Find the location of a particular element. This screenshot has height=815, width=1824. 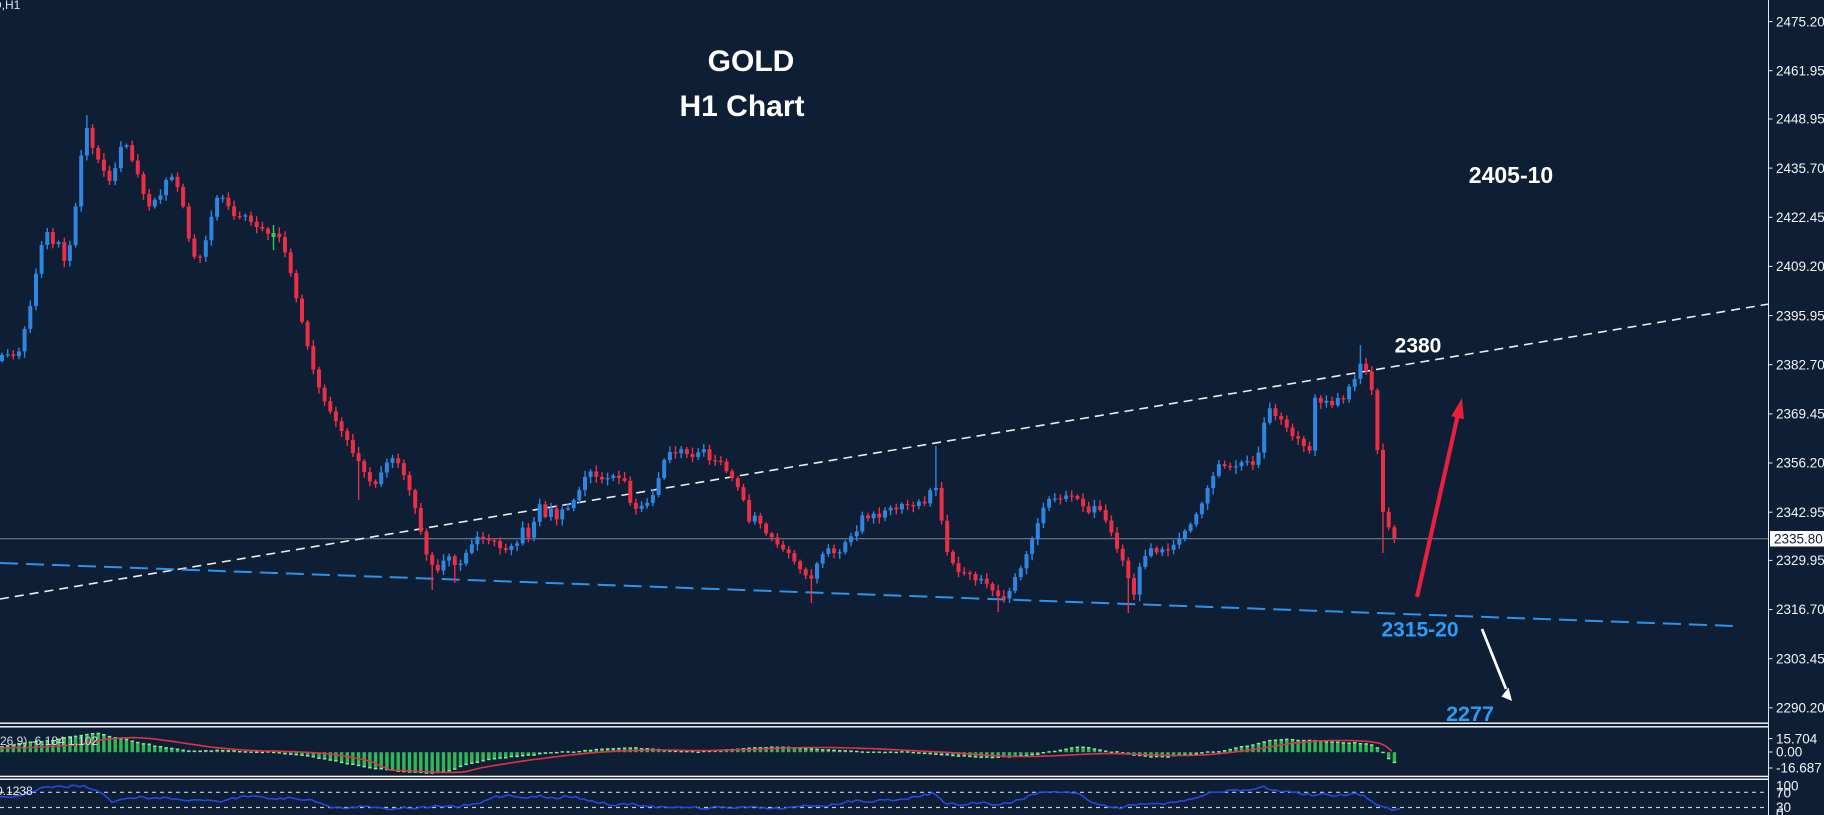

svg-text: 30 is located at coordinates (1783, 807).